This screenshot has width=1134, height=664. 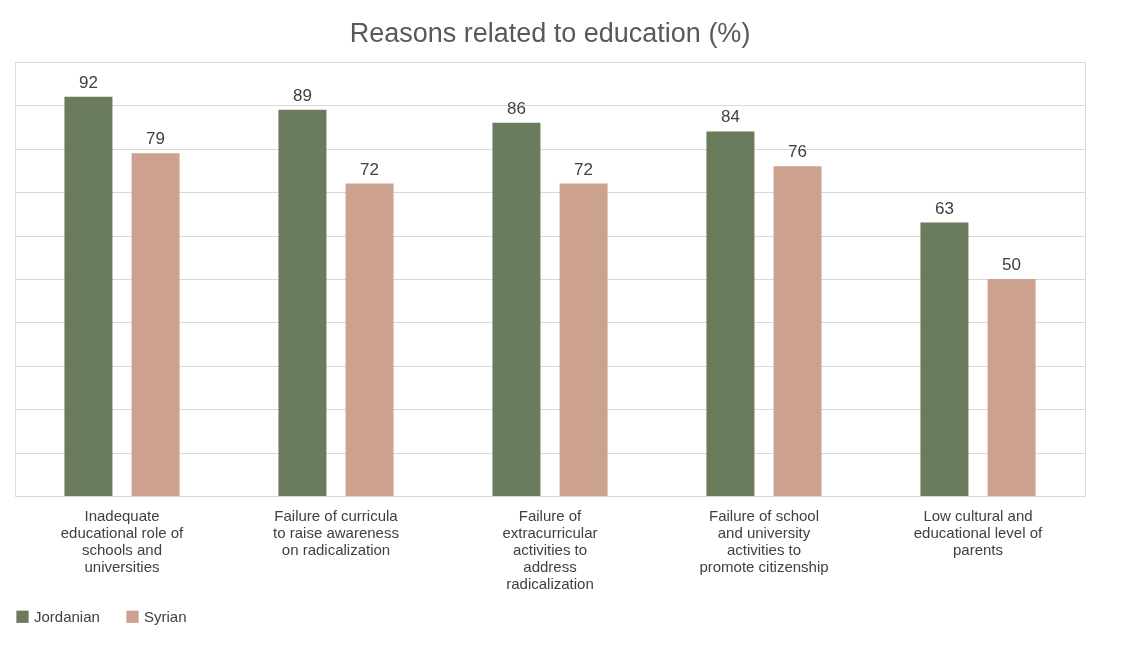 What do you see at coordinates (764, 540) in the screenshot?
I see `x-tick-label: Failure of school and university activities to promote citizenship` at bounding box center [764, 540].